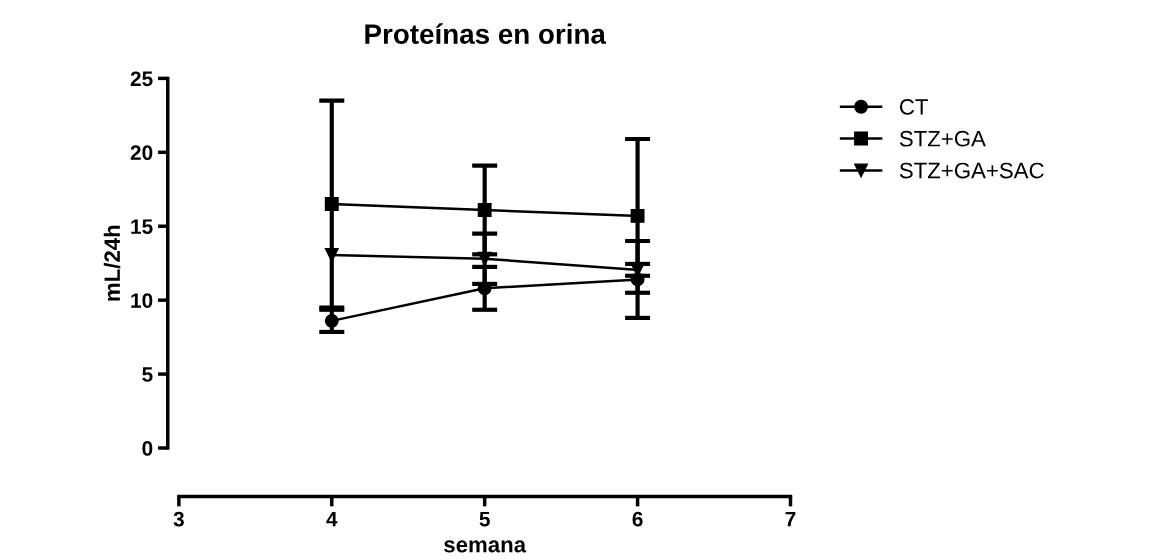 Image resolution: width=1154 pixels, height=560 pixels. I want to click on x-tick-label: 4, so click(332, 519).